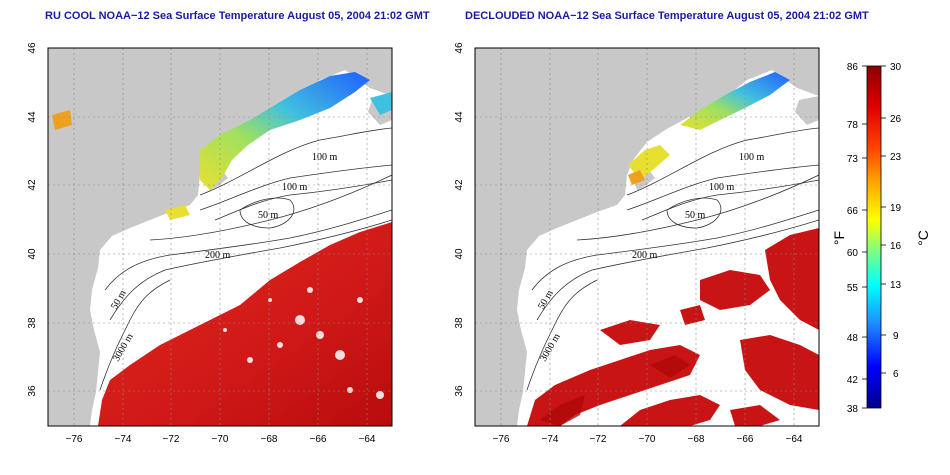 This screenshot has height=475, width=950. What do you see at coordinates (673, 327) in the screenshot?
I see `warm-water-patches` at bounding box center [673, 327].